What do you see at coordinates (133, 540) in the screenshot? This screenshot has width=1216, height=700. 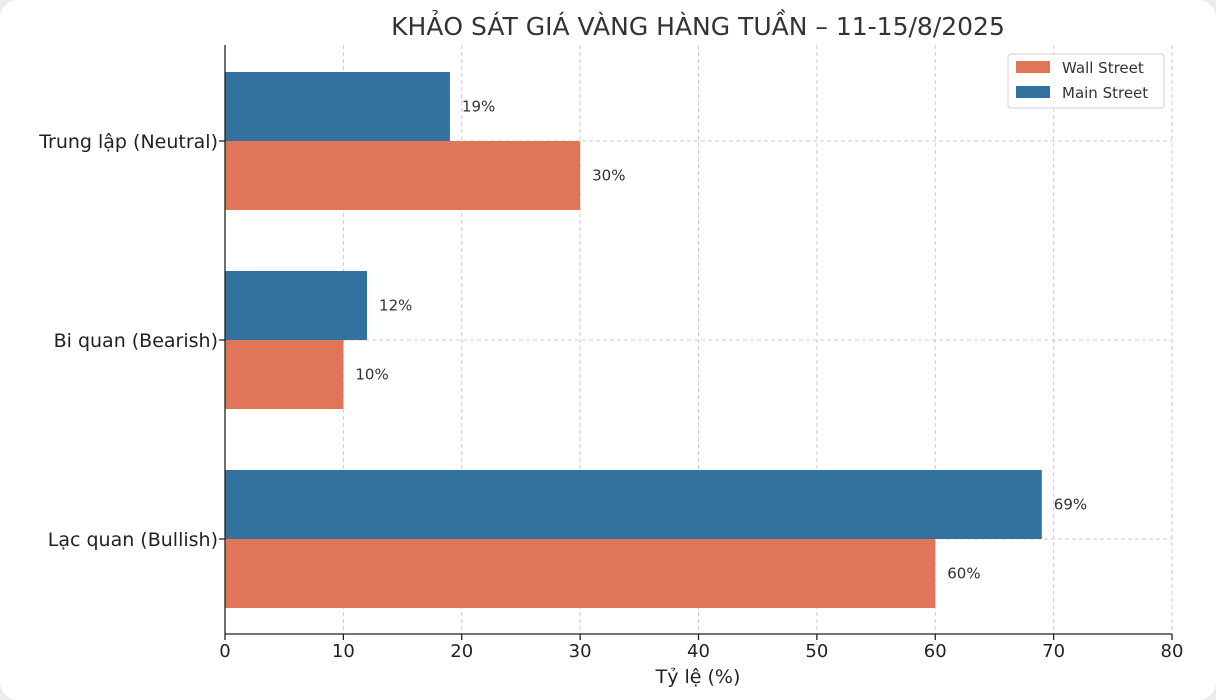 I see `category-label: Lạc quan (Bullish)` at bounding box center [133, 540].